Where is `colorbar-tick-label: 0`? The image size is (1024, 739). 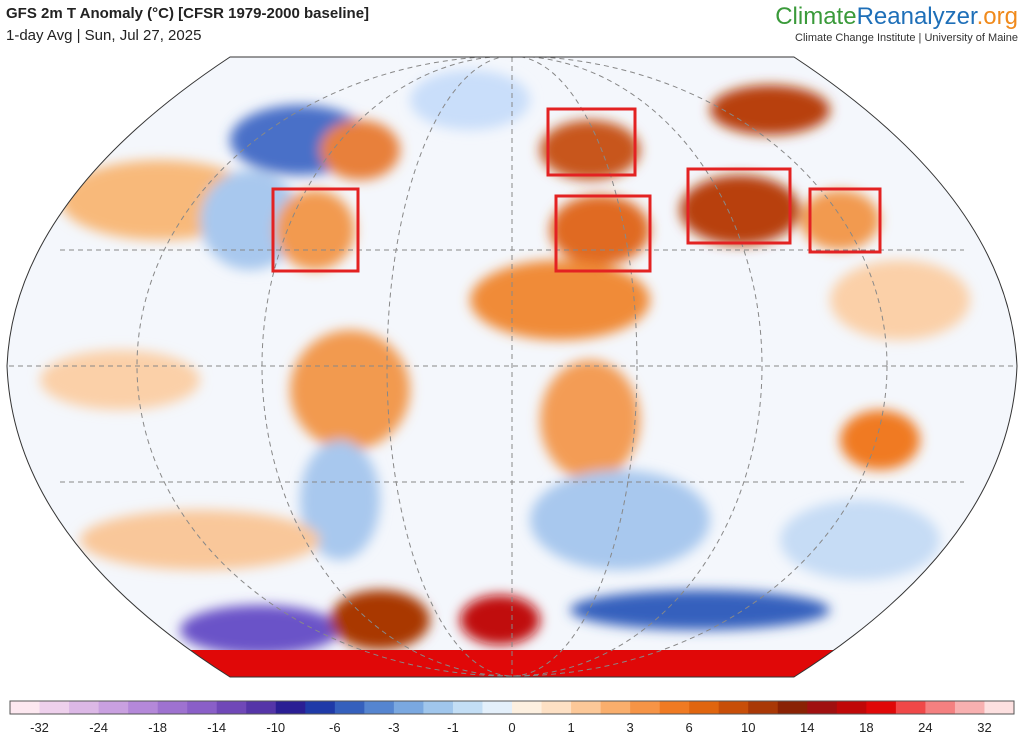
colorbar-tick-label: 0 is located at coordinates (511, 727).